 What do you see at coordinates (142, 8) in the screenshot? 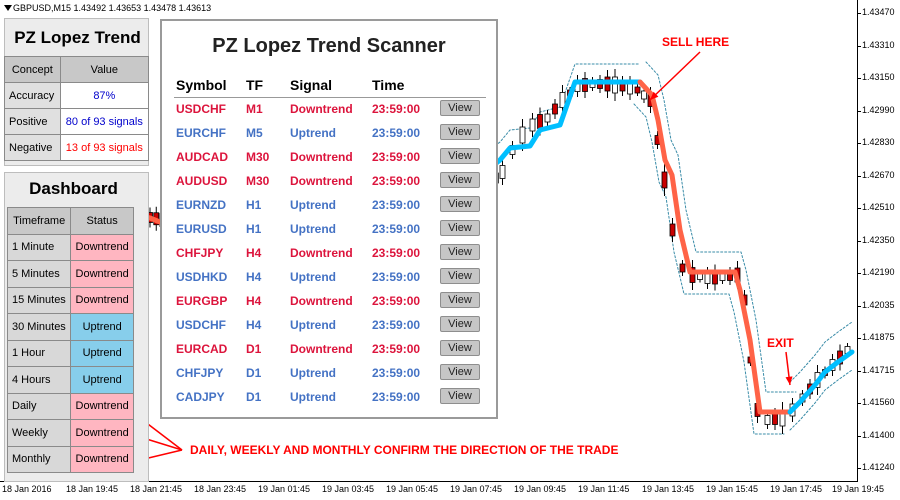
I see `chart-ohlc: 1.43492 1.43653 1.43478 1.43613` at bounding box center [142, 8].